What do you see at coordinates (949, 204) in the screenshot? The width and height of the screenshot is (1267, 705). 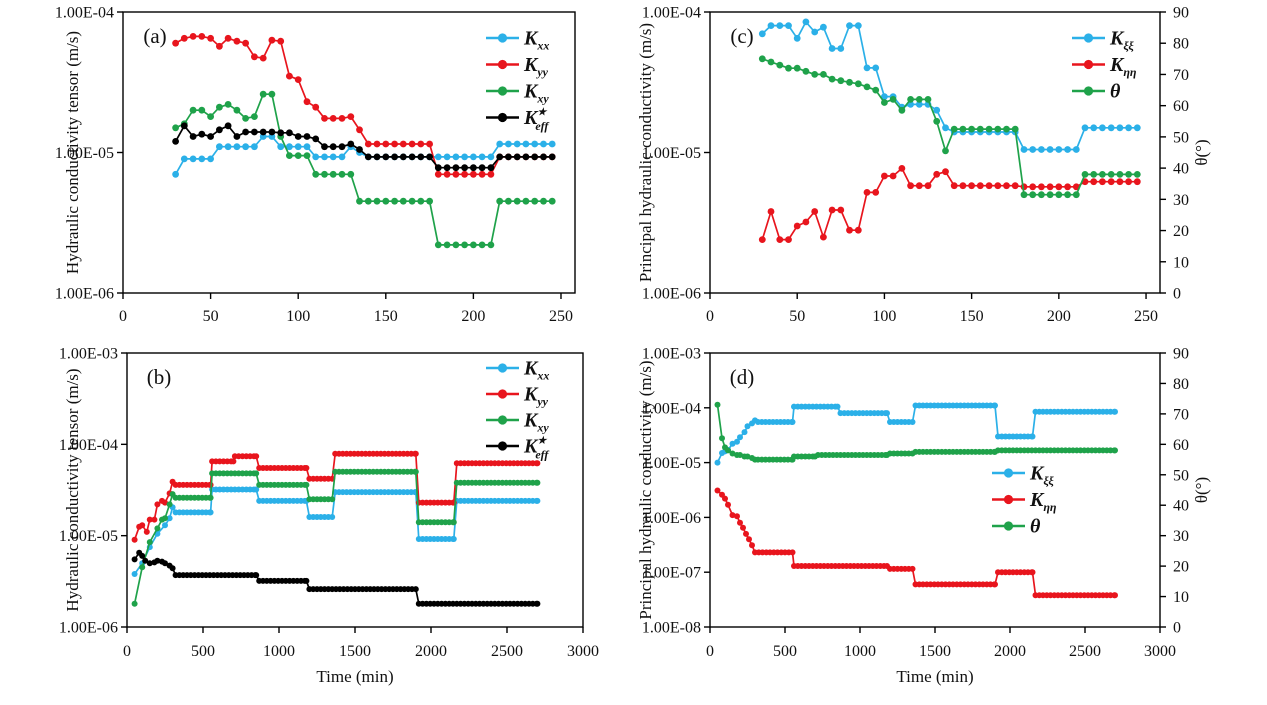 I see `series-Ketaeta` at bounding box center [949, 204].